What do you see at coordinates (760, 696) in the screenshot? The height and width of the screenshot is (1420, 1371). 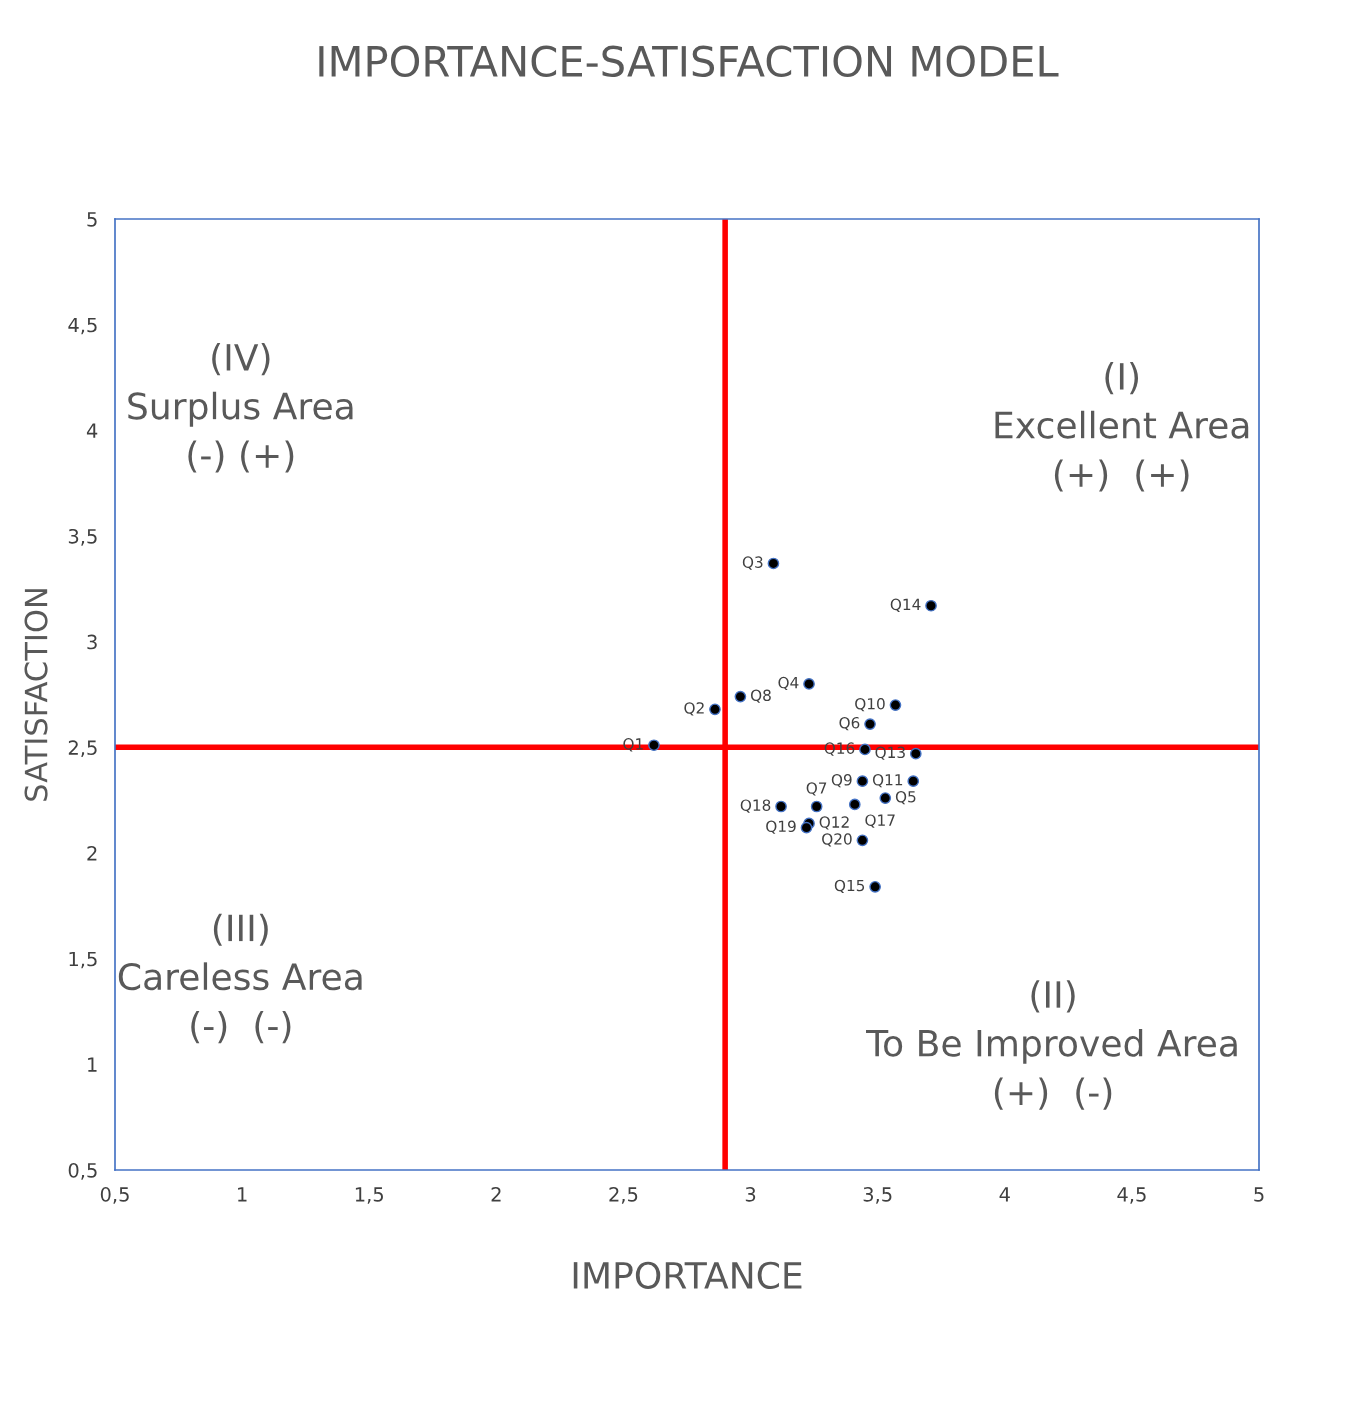 I see `series-label: Q8` at bounding box center [760, 696].